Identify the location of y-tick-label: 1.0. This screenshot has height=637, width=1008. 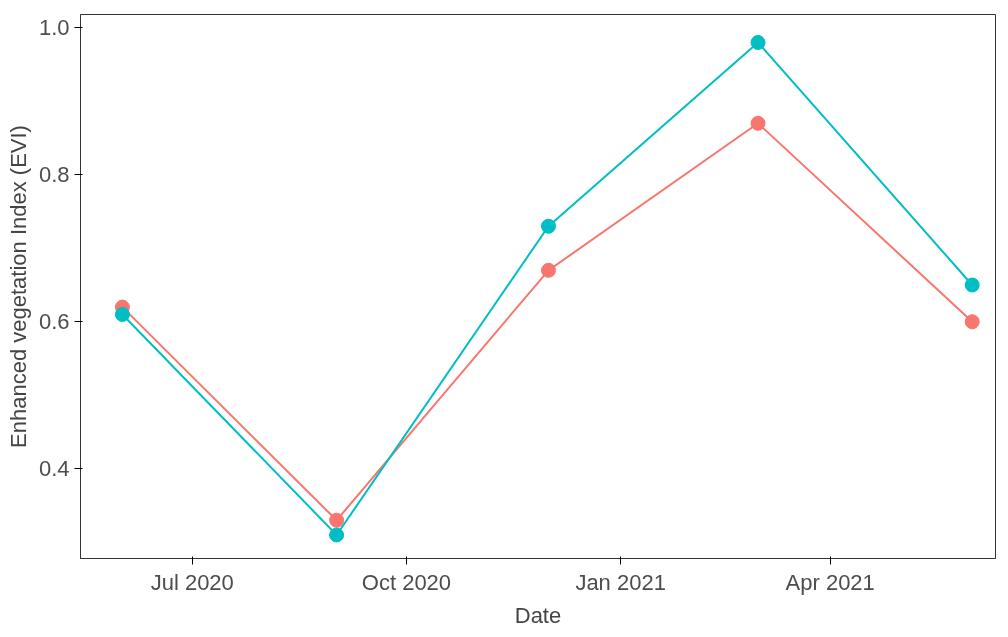
(54, 28).